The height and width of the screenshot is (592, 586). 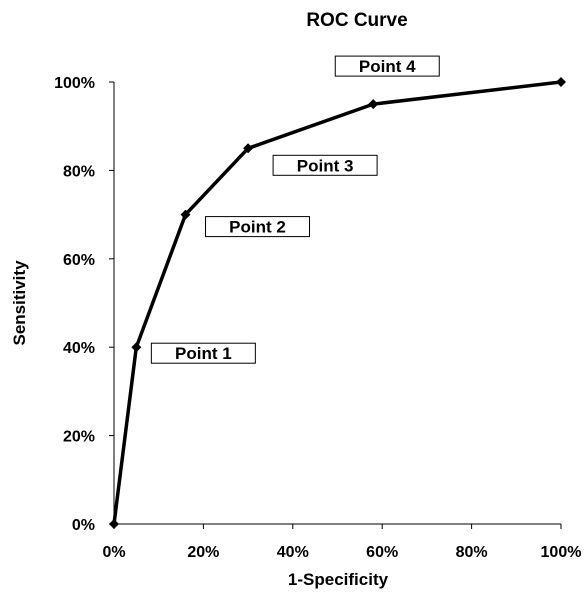 What do you see at coordinates (79, 260) in the screenshot?
I see `y-tick-label: 60%` at bounding box center [79, 260].